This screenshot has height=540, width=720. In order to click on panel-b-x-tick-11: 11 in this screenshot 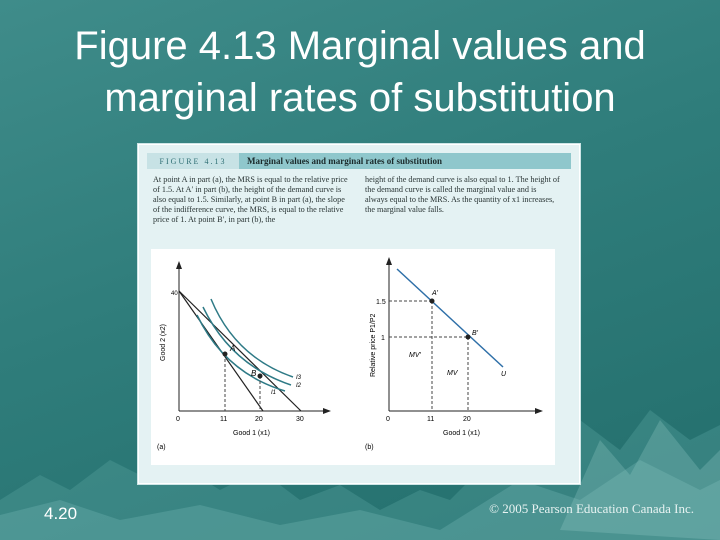, I will do `click(430, 419)`.